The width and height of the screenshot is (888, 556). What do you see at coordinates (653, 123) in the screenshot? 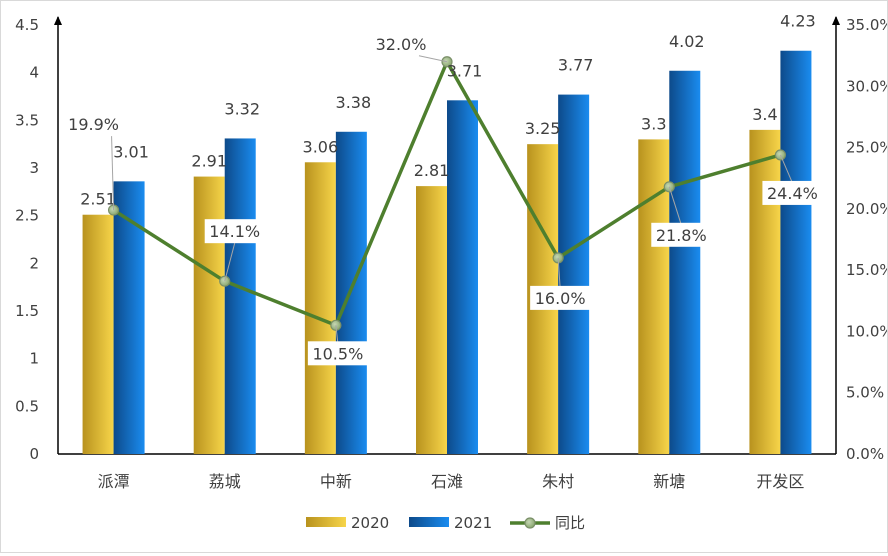
I see `label-2020-5: 3.3` at bounding box center [653, 123].